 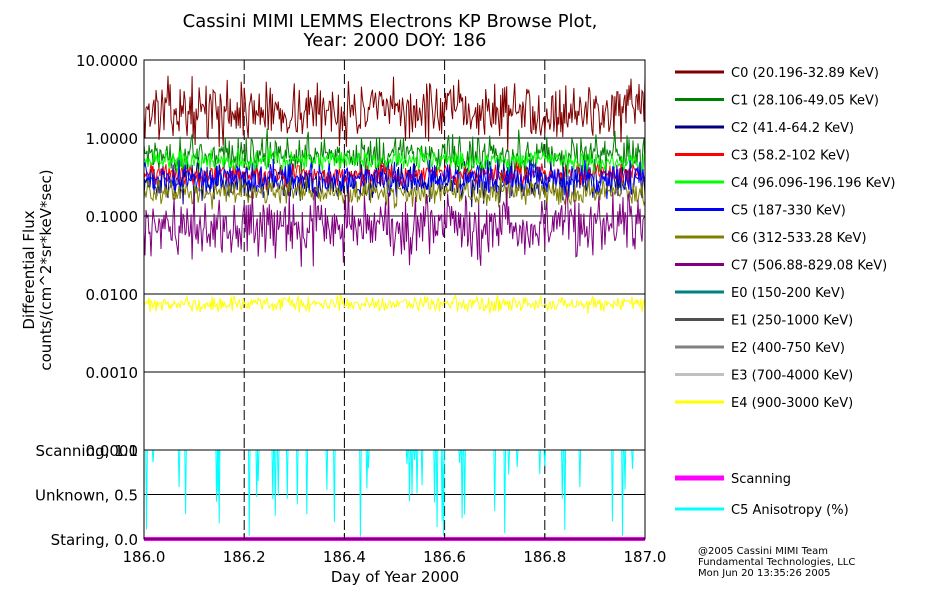 What do you see at coordinates (805, 101) in the screenshot?
I see `legend-label: C1 (28.106-49.05 KeV)` at bounding box center [805, 101].